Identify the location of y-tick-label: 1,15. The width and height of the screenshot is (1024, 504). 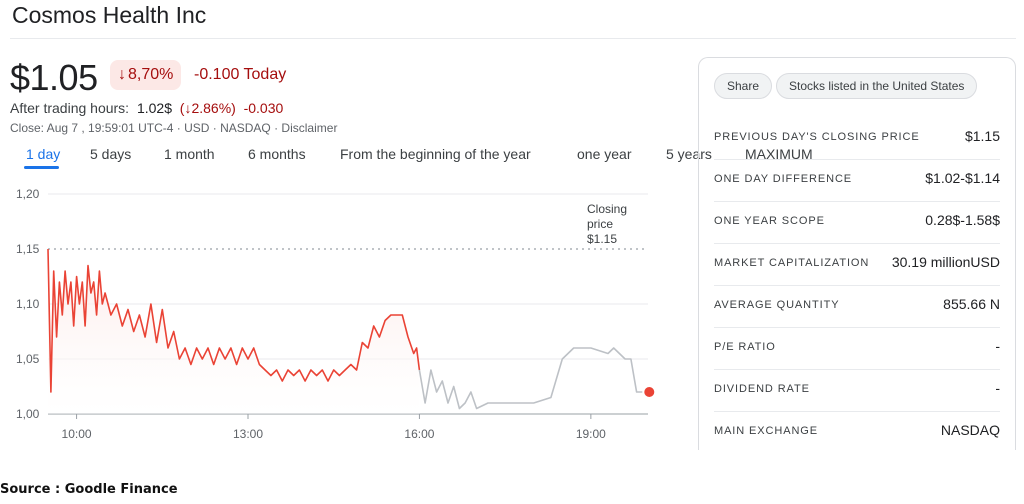
(28, 249).